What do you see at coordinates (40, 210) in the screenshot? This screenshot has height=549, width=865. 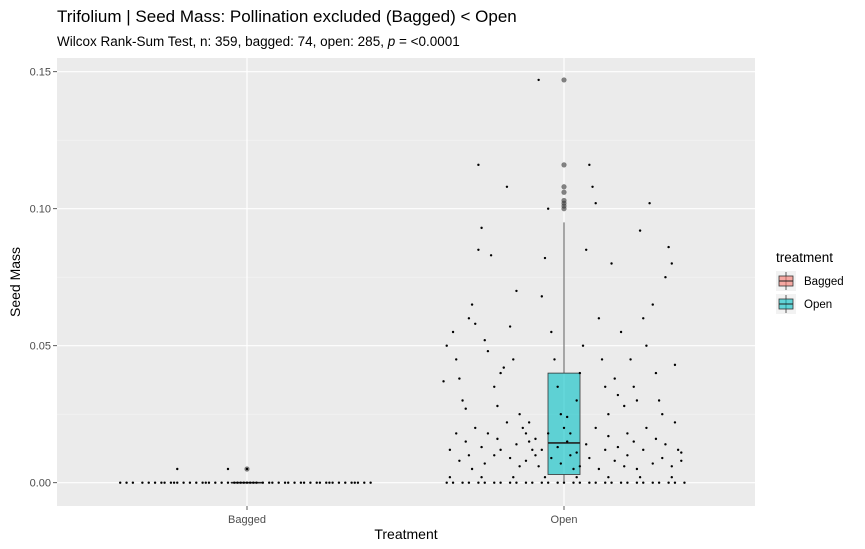 I see `y-tick-label: 0.10` at bounding box center [40, 210].